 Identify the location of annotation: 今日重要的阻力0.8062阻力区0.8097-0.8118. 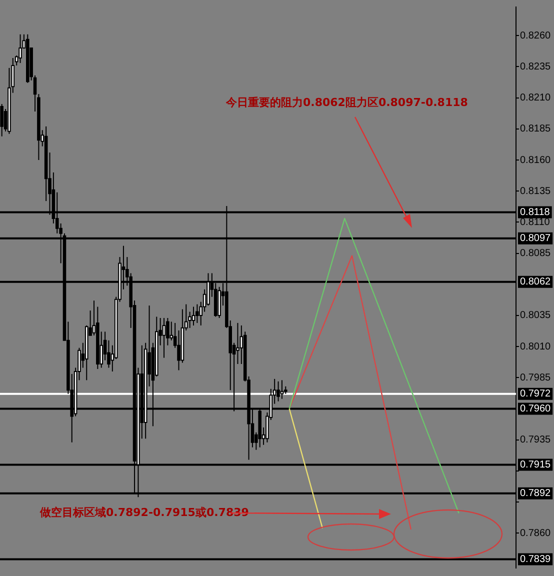
(347, 102).